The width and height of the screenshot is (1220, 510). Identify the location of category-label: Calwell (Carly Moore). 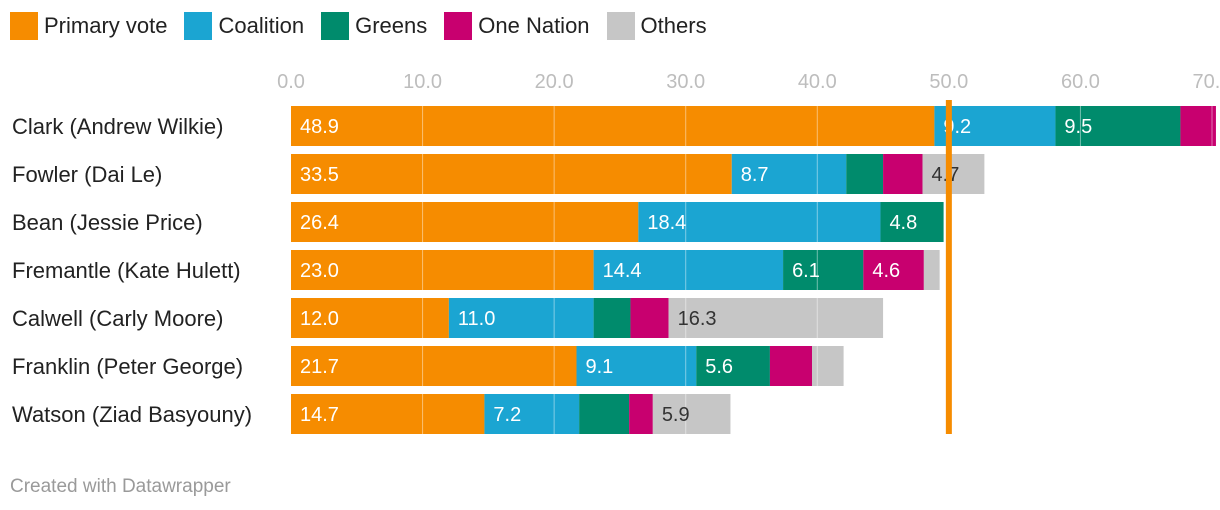
(117, 318).